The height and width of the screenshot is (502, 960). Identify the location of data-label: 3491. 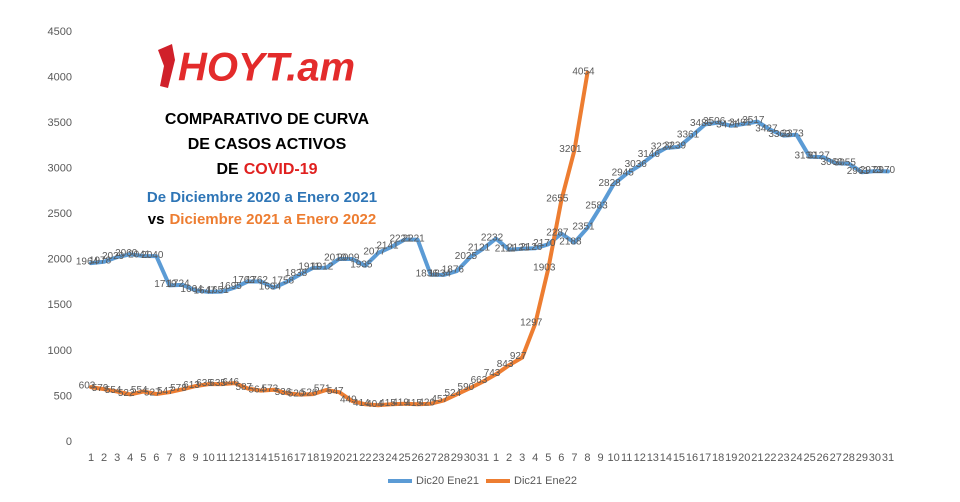
(740, 123).